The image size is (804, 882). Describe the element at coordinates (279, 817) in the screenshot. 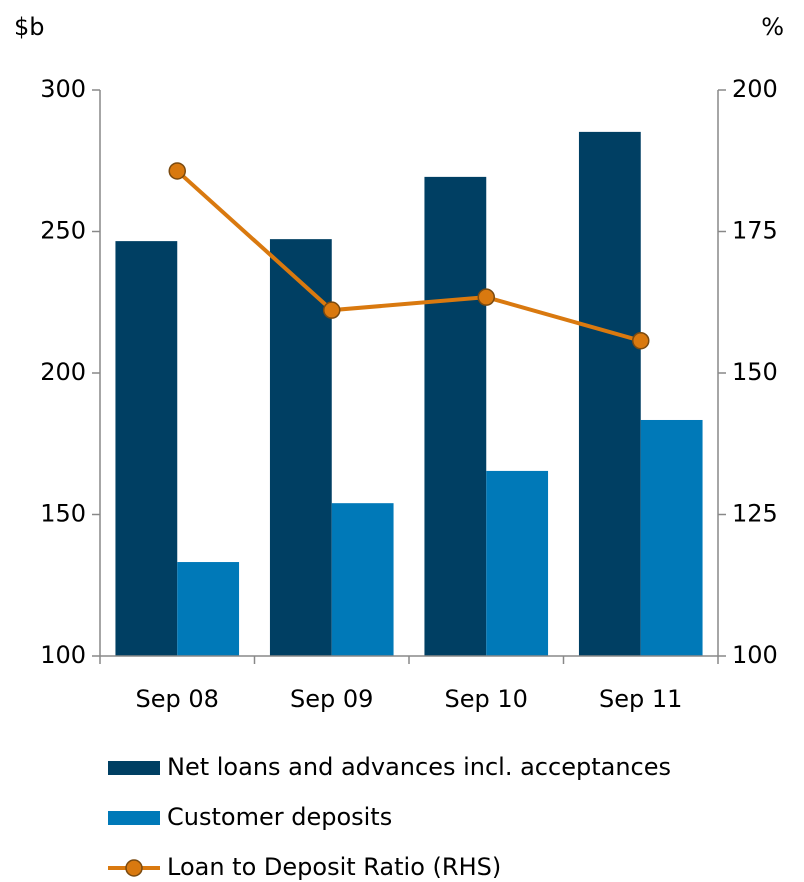

I see `legend-label: Customer deposits` at that location.